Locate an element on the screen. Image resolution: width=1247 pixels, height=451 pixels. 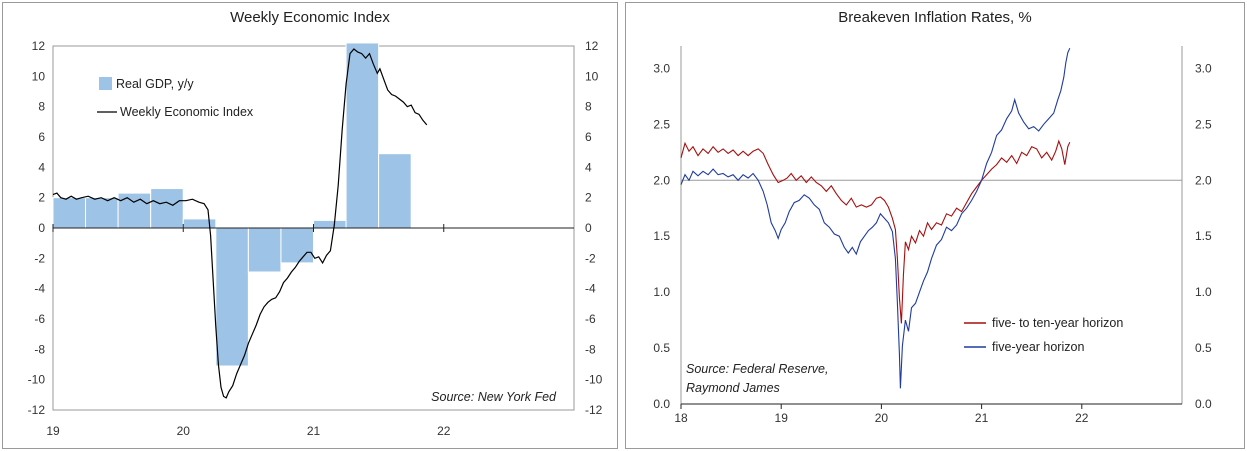
y-tick-label-left: 12 is located at coordinates (39, 46).